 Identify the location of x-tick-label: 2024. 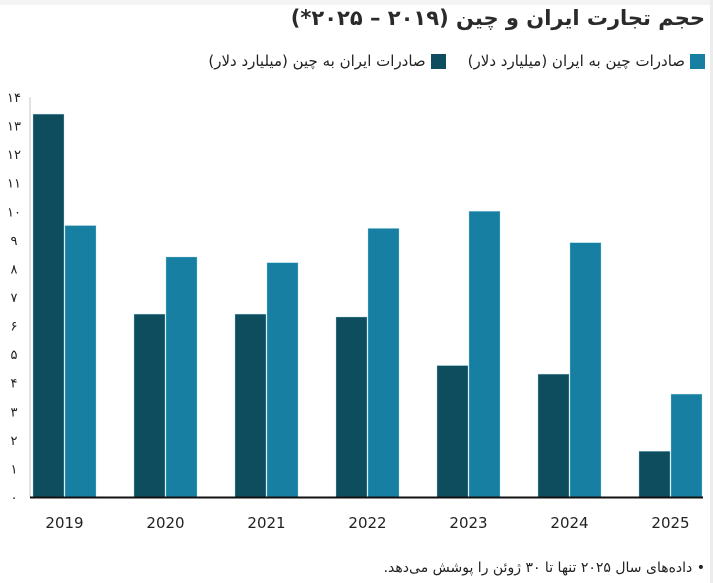
(569, 523).